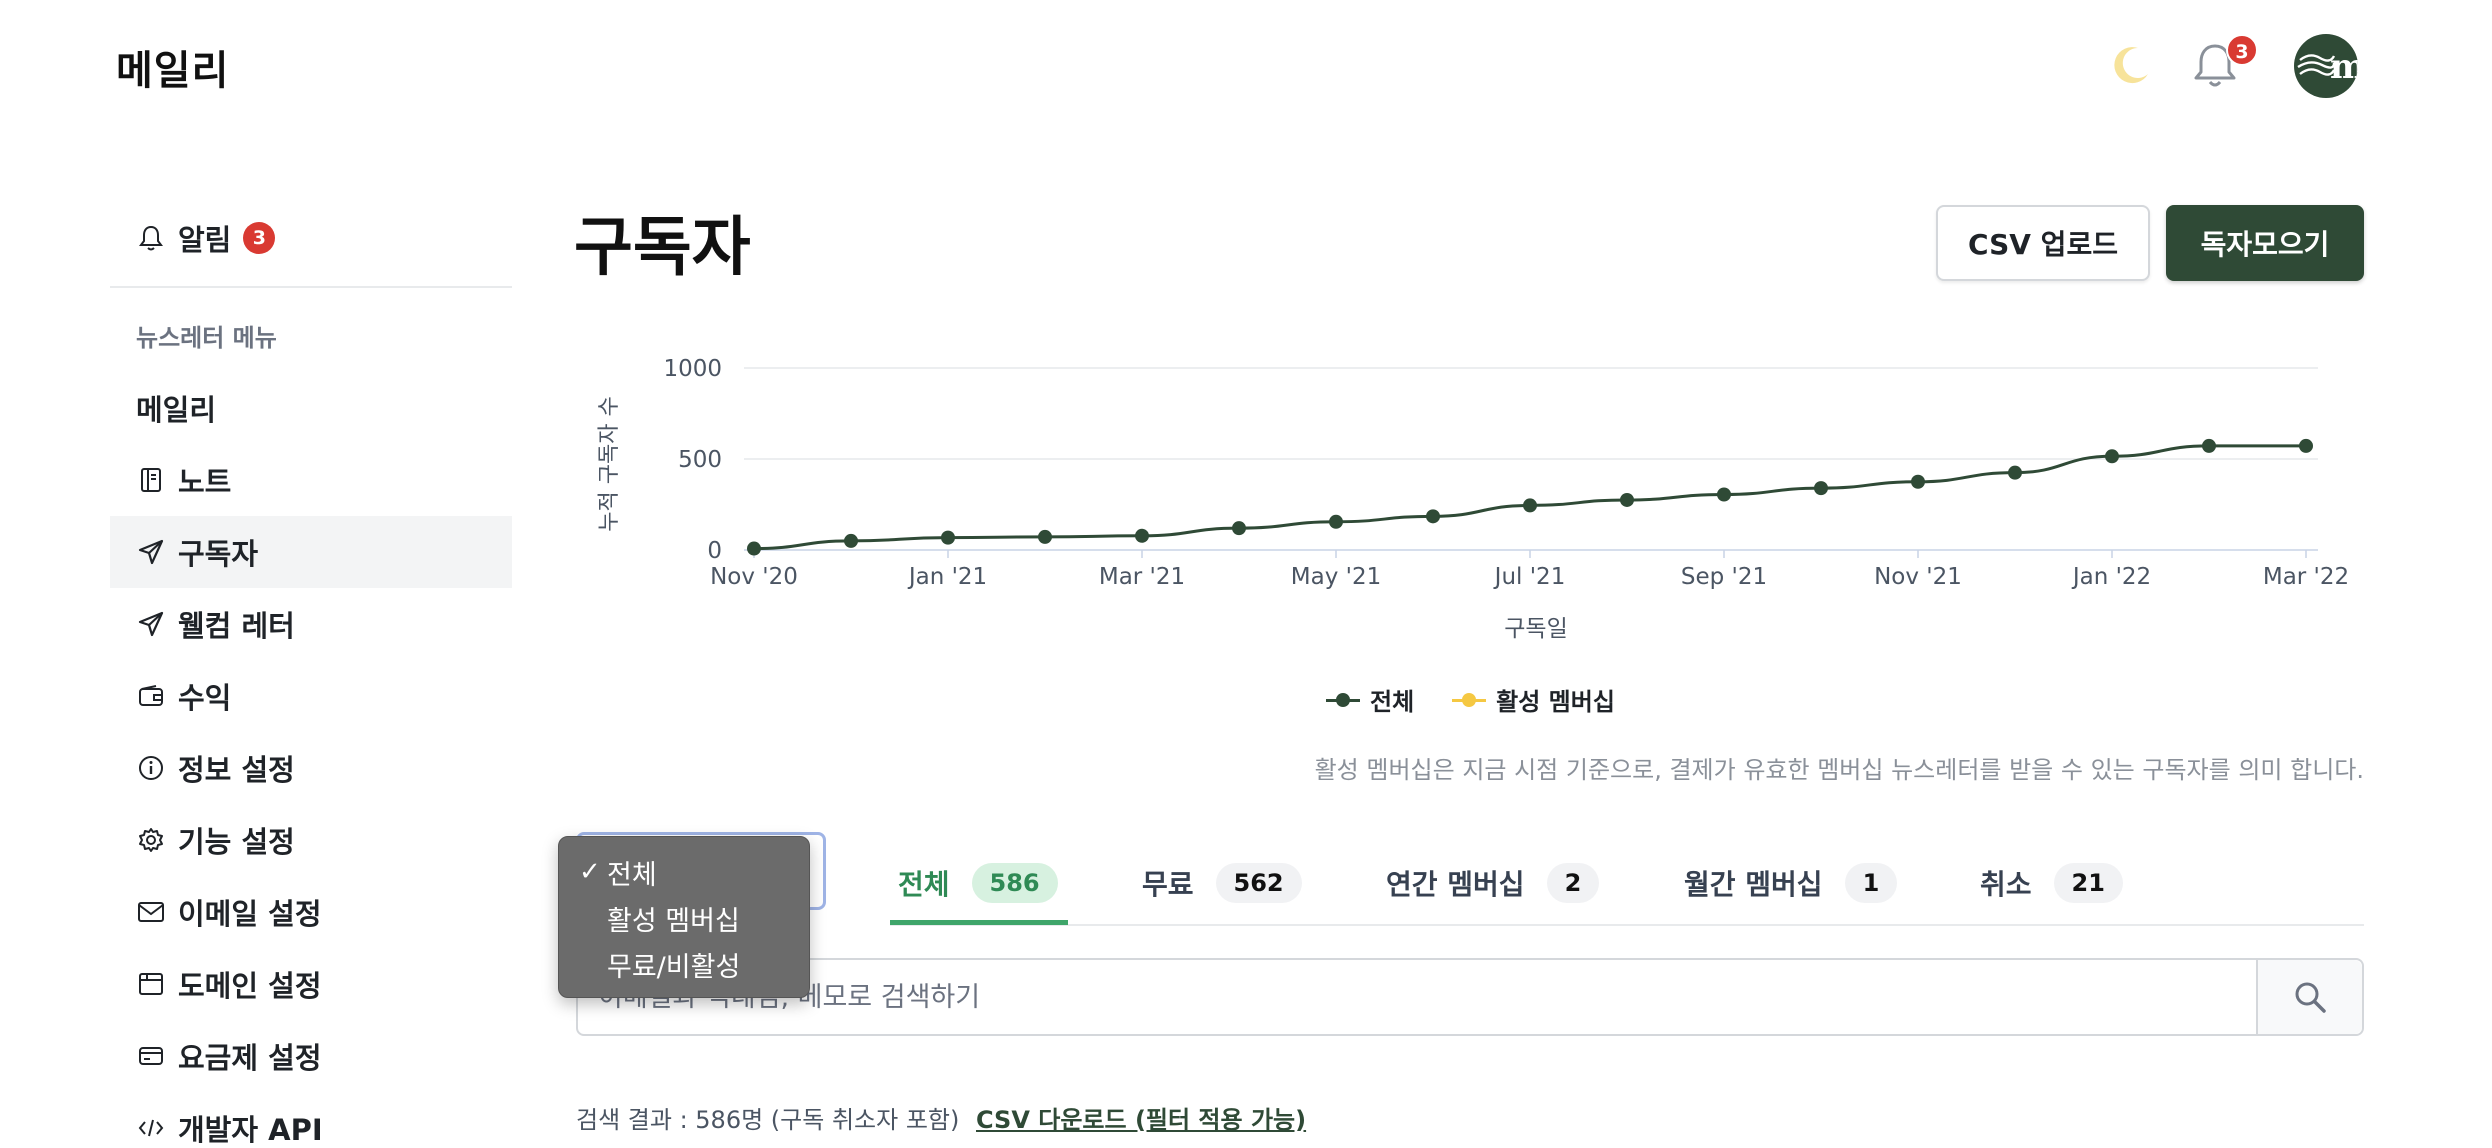 This screenshot has width=2492, height=1148. What do you see at coordinates (2043, 243) in the screenshot?
I see `csv-upload-button: CSV 업로드` at bounding box center [2043, 243].